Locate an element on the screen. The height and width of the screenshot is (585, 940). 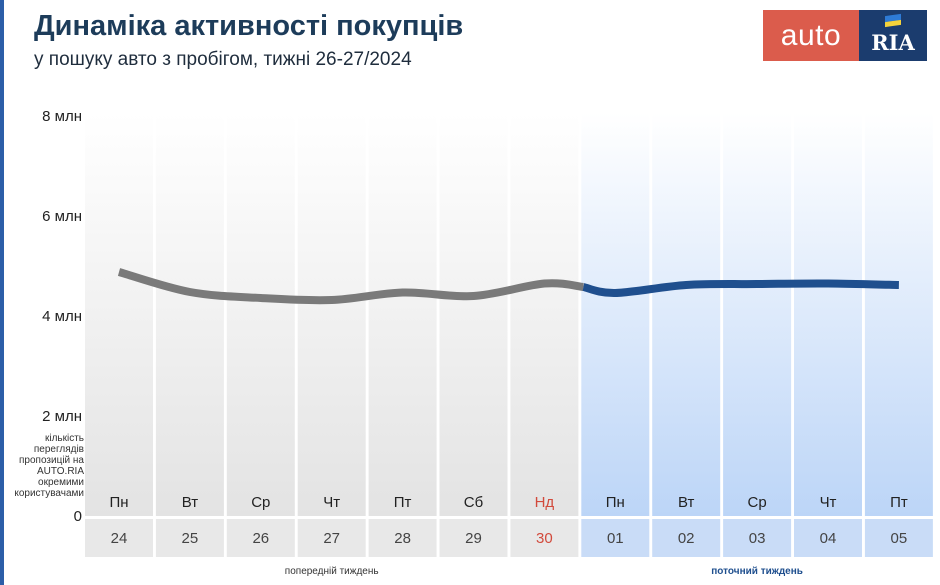
date-label: 26 is located at coordinates (260, 538).